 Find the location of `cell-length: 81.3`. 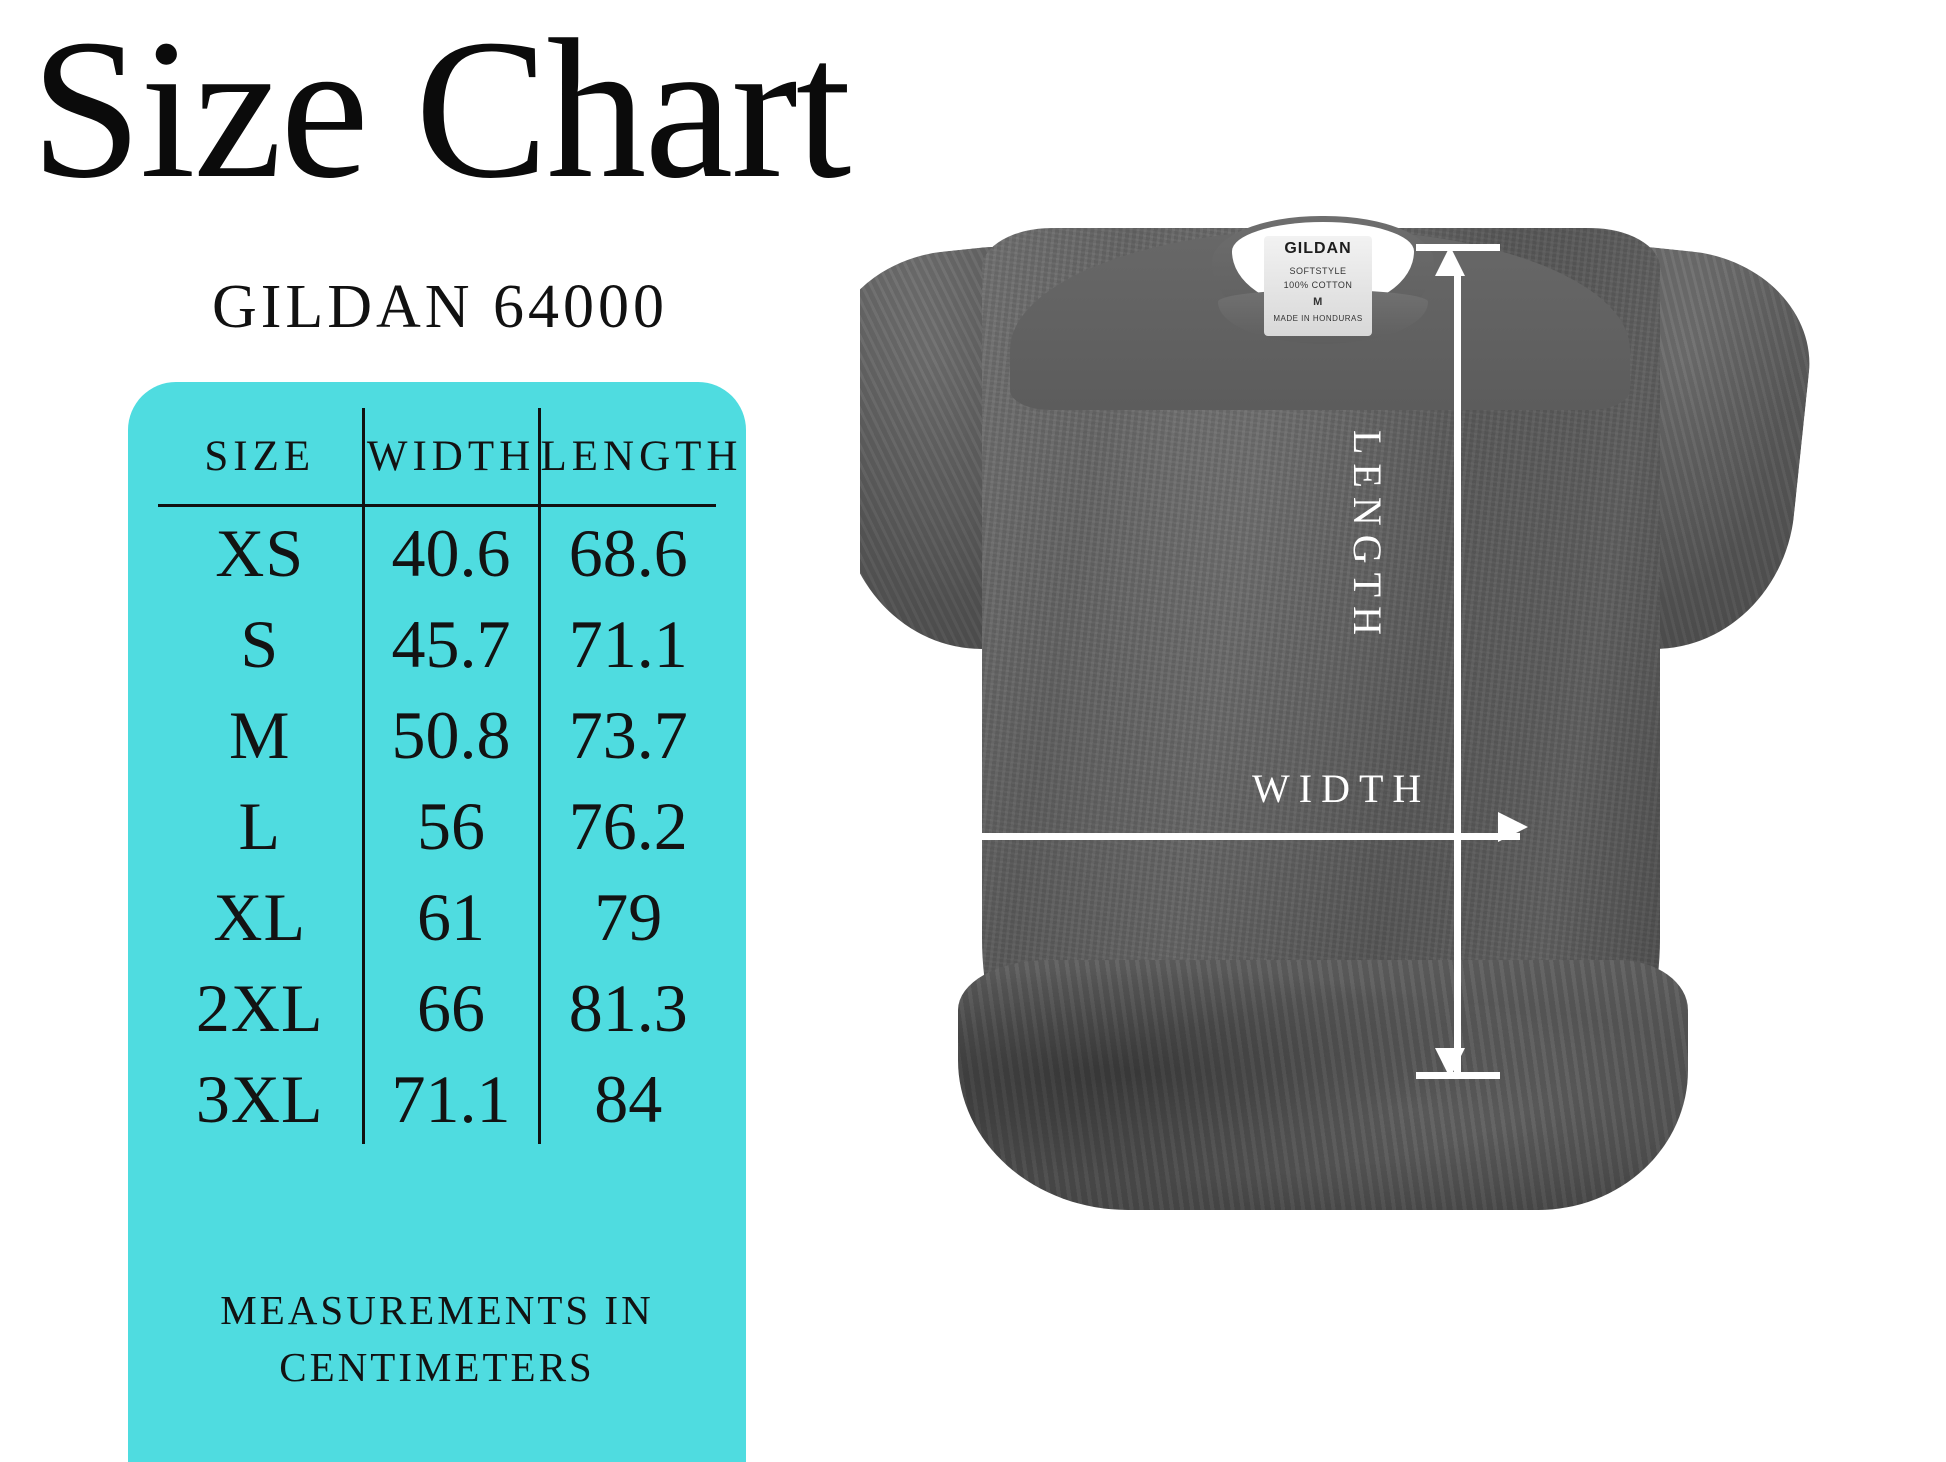

cell-length: 81.3 is located at coordinates (626, 1007).